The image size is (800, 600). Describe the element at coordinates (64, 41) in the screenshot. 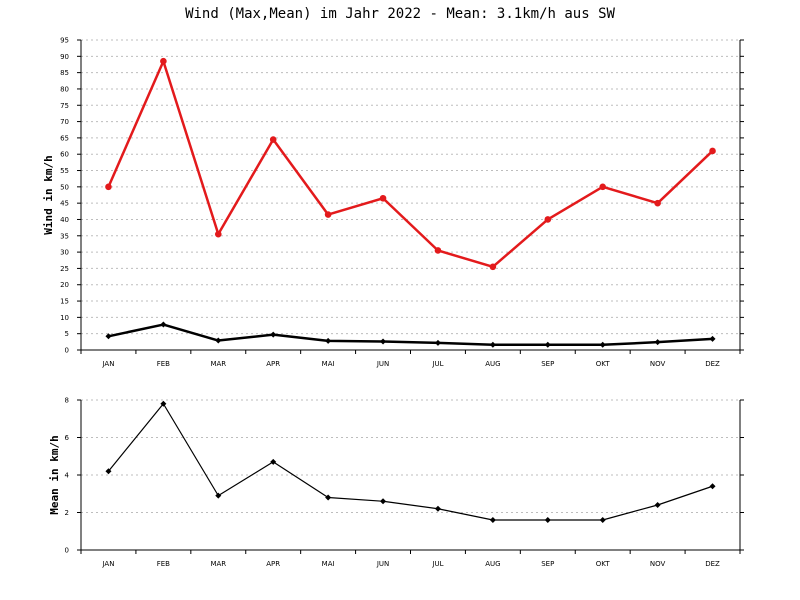

I see `y-tick-label: 95` at that location.